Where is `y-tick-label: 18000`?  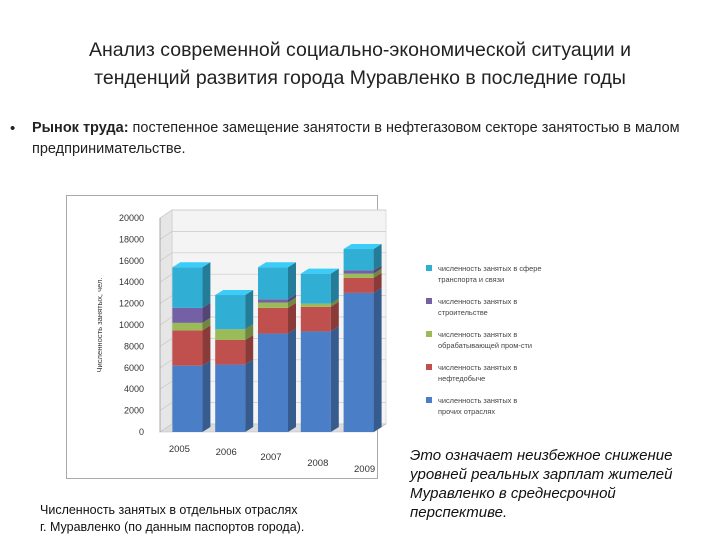
y-tick-label: 18000 is located at coordinates (131, 239).